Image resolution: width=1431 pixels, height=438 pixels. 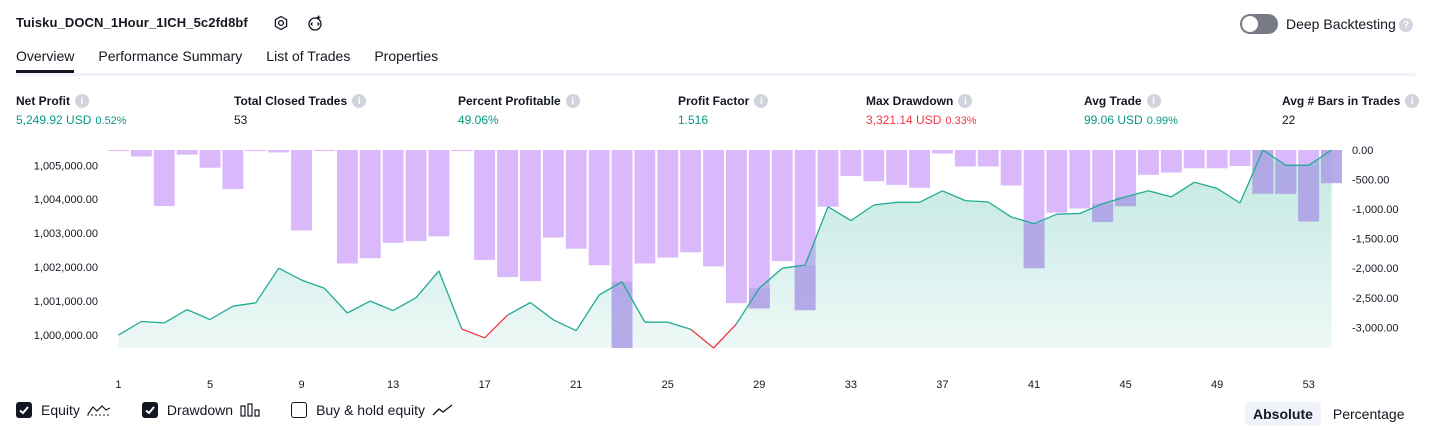 I want to click on buyhold-checkbox, so click(x=299, y=410).